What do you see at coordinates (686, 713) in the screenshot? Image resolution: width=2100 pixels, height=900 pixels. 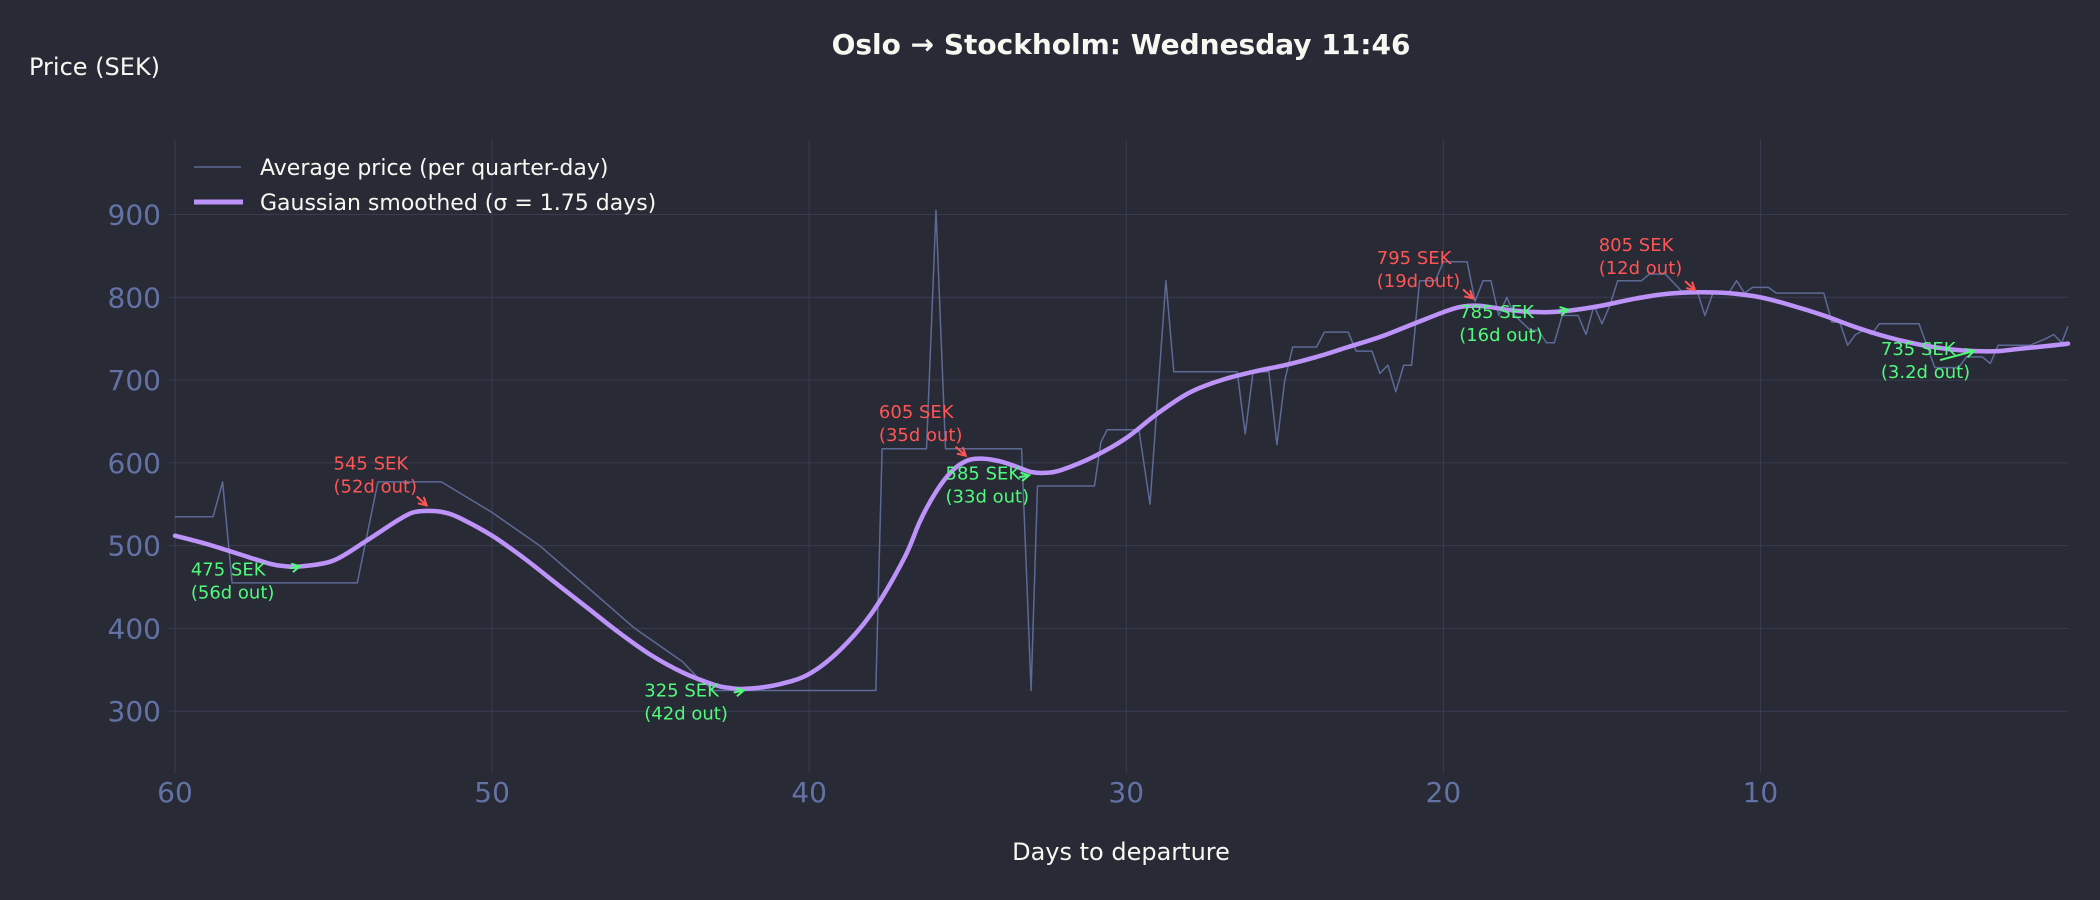 I see `annotation-days-out: (42d out)` at bounding box center [686, 713].